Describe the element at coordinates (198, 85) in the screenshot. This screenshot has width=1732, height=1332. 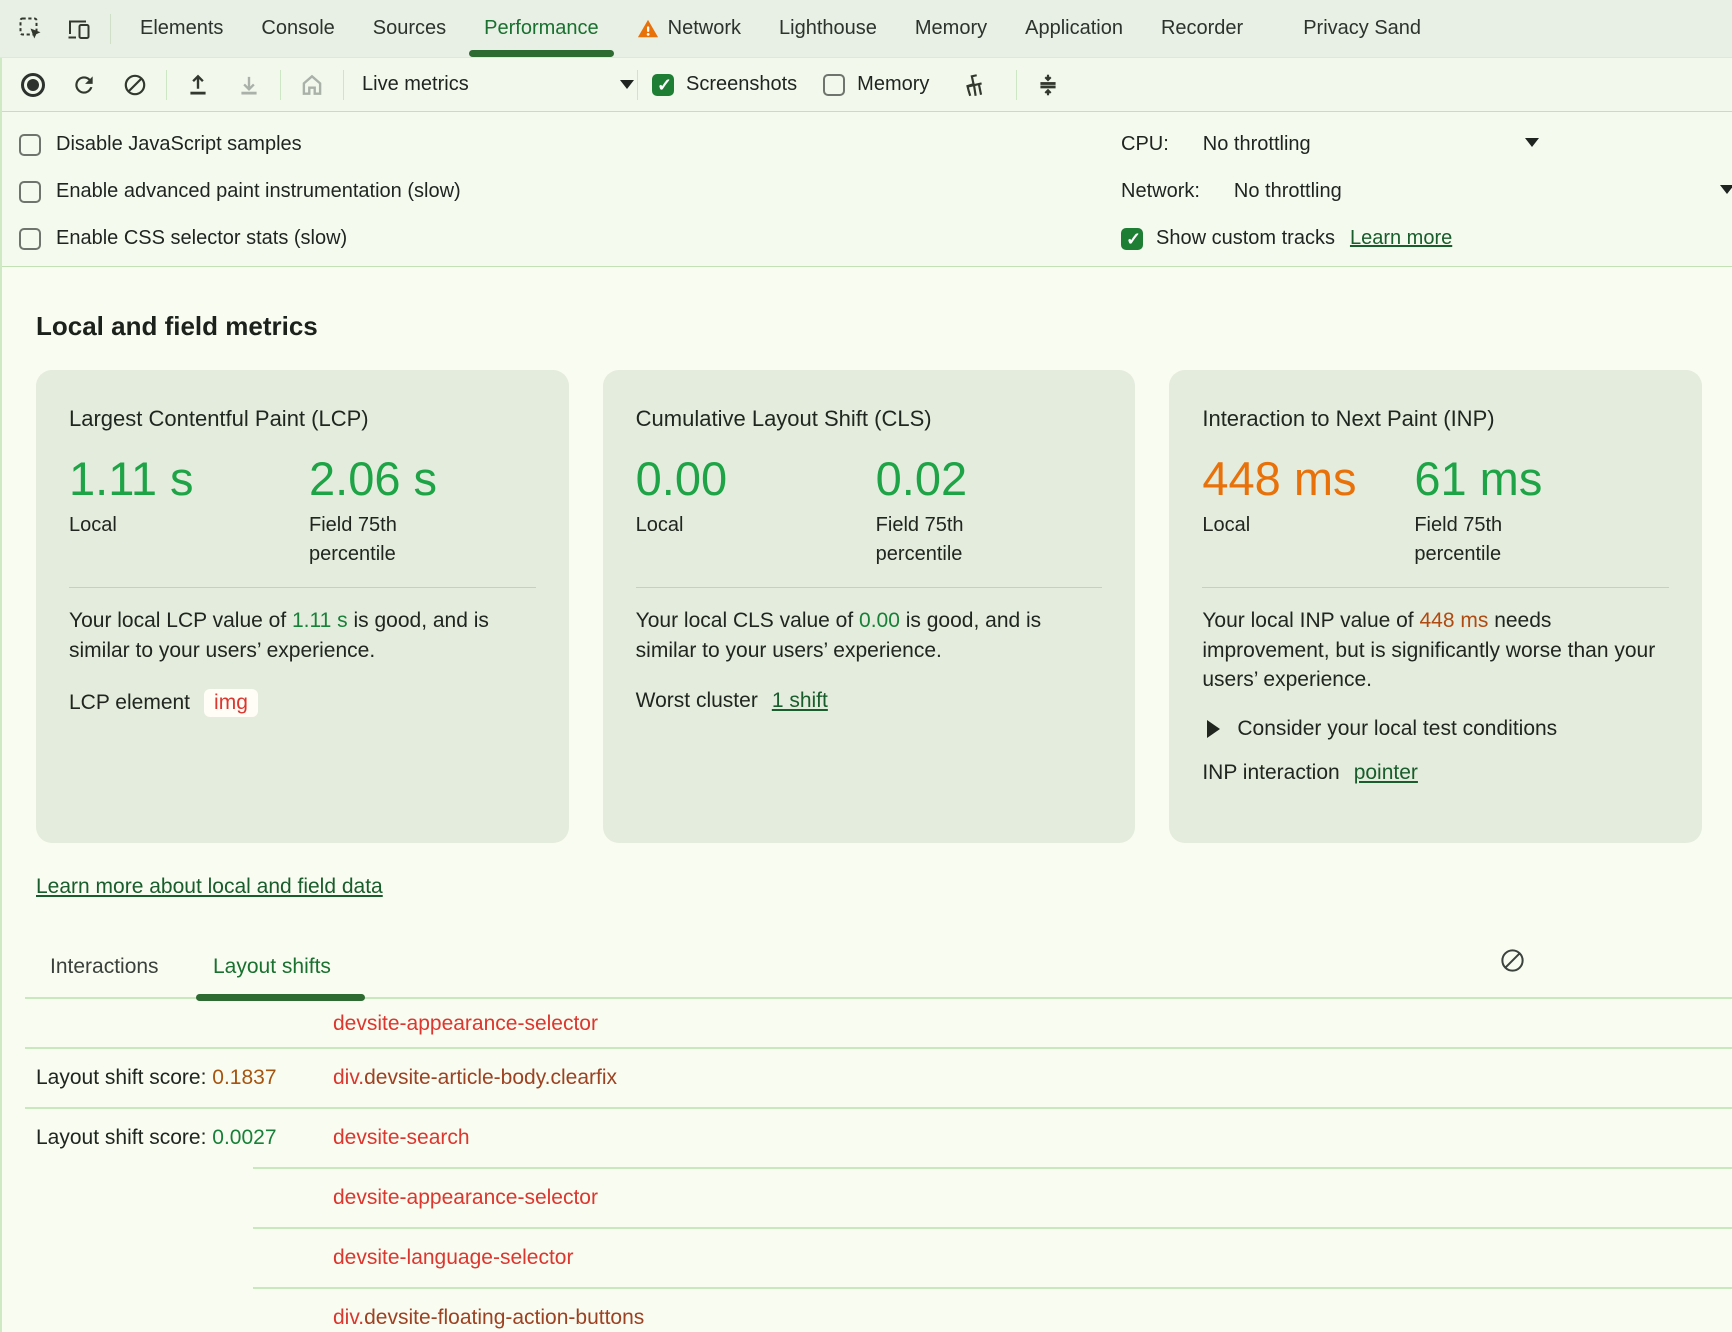
I see `upload-profile-icon` at that location.